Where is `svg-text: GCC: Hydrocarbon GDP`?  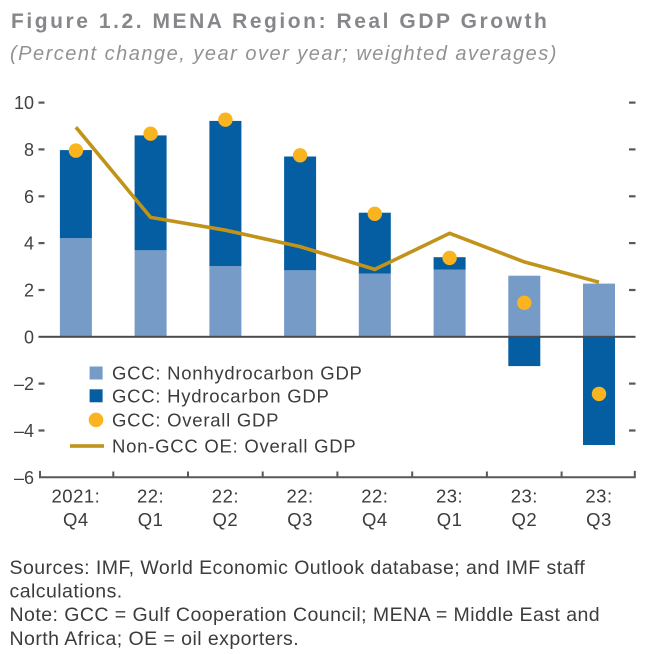 svg-text: GCC: Hydrocarbon GDP is located at coordinates (221, 396).